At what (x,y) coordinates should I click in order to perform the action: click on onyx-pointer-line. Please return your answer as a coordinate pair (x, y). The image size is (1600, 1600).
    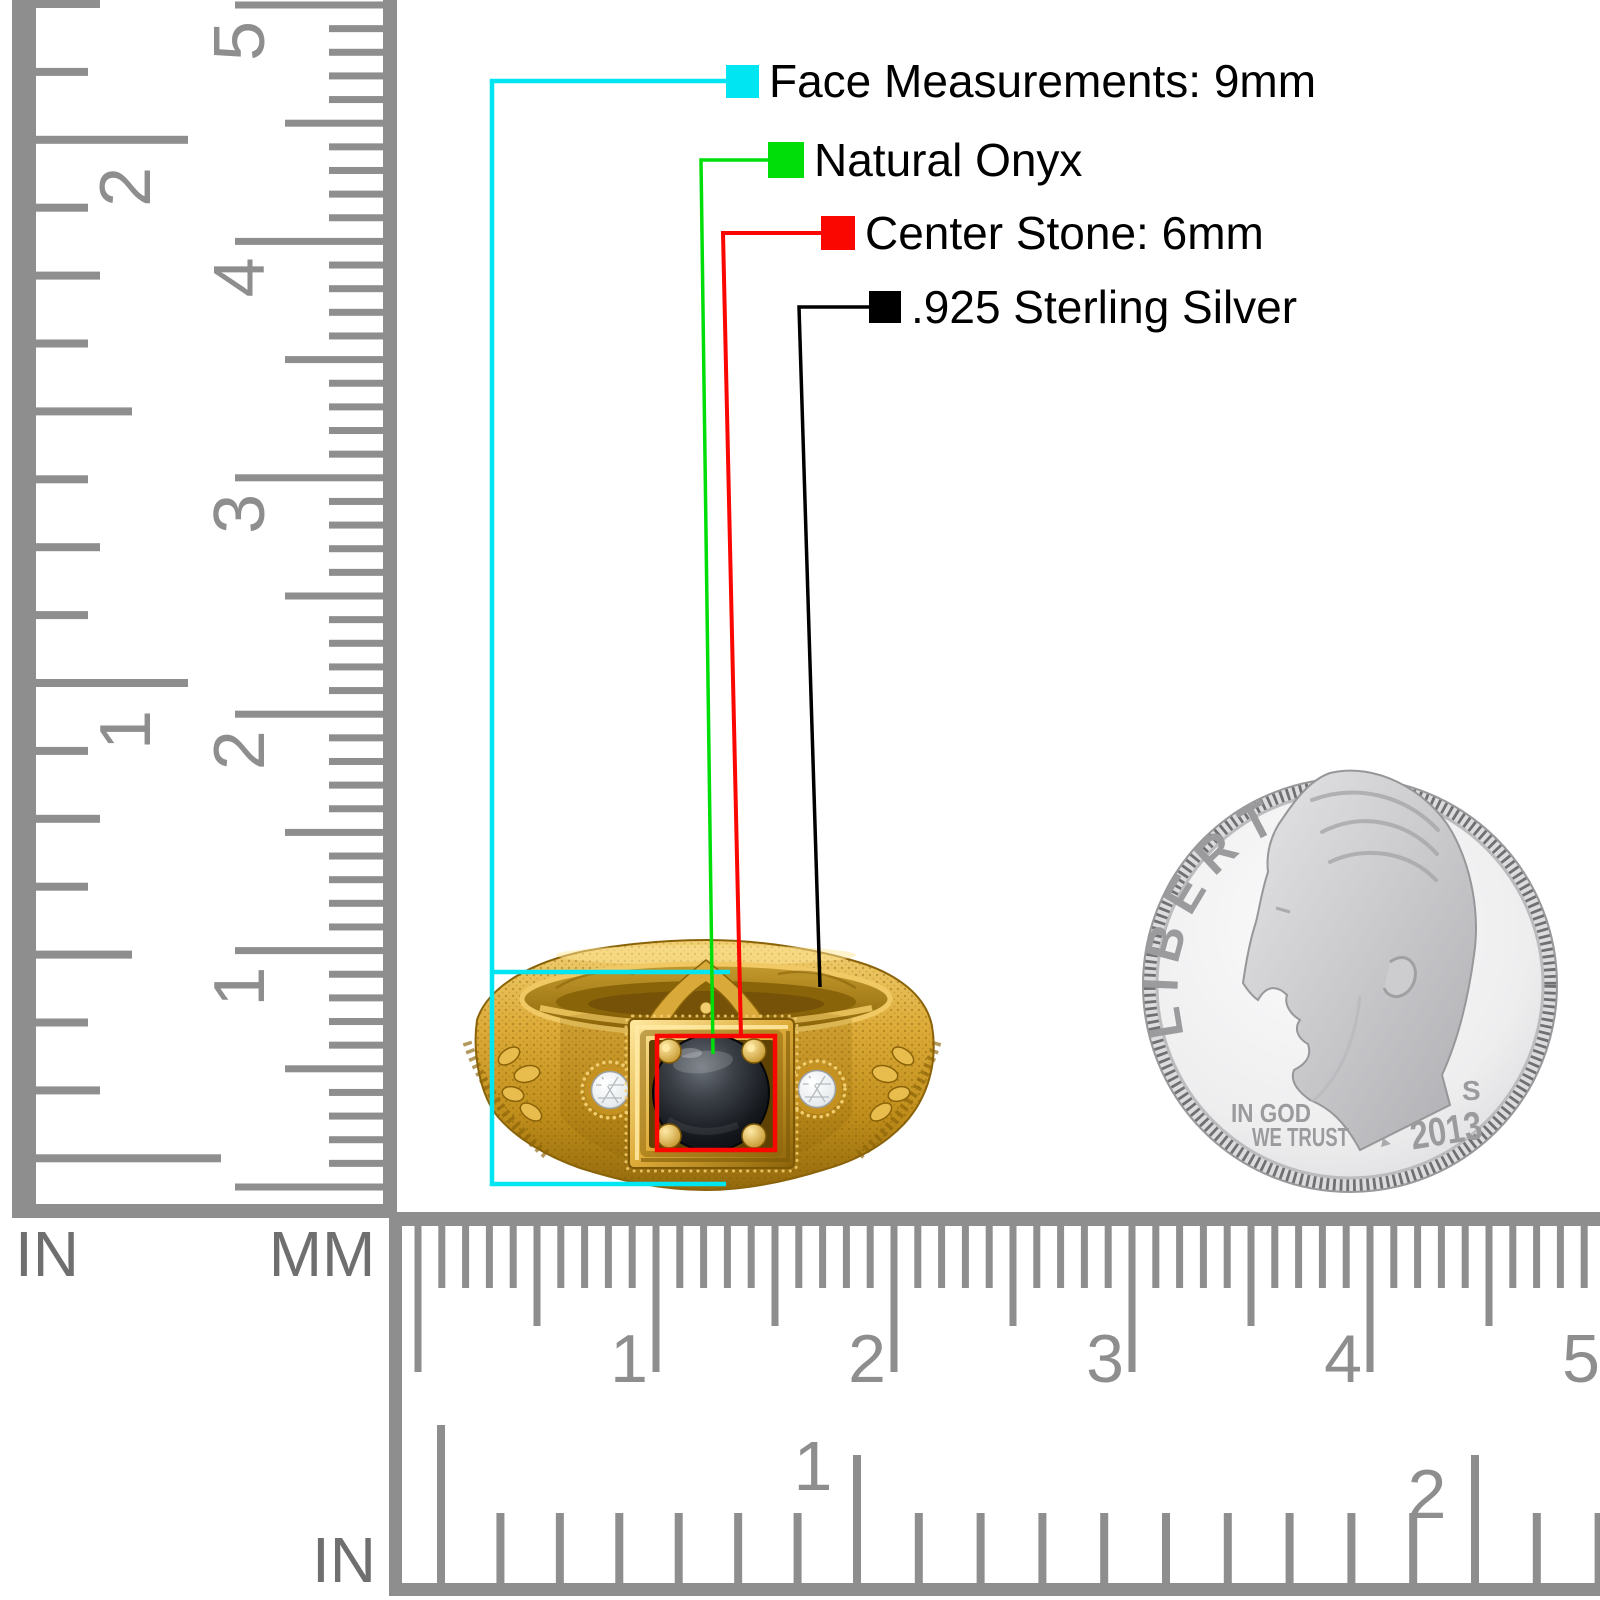
    Looking at the image, I should click on (733, 606).